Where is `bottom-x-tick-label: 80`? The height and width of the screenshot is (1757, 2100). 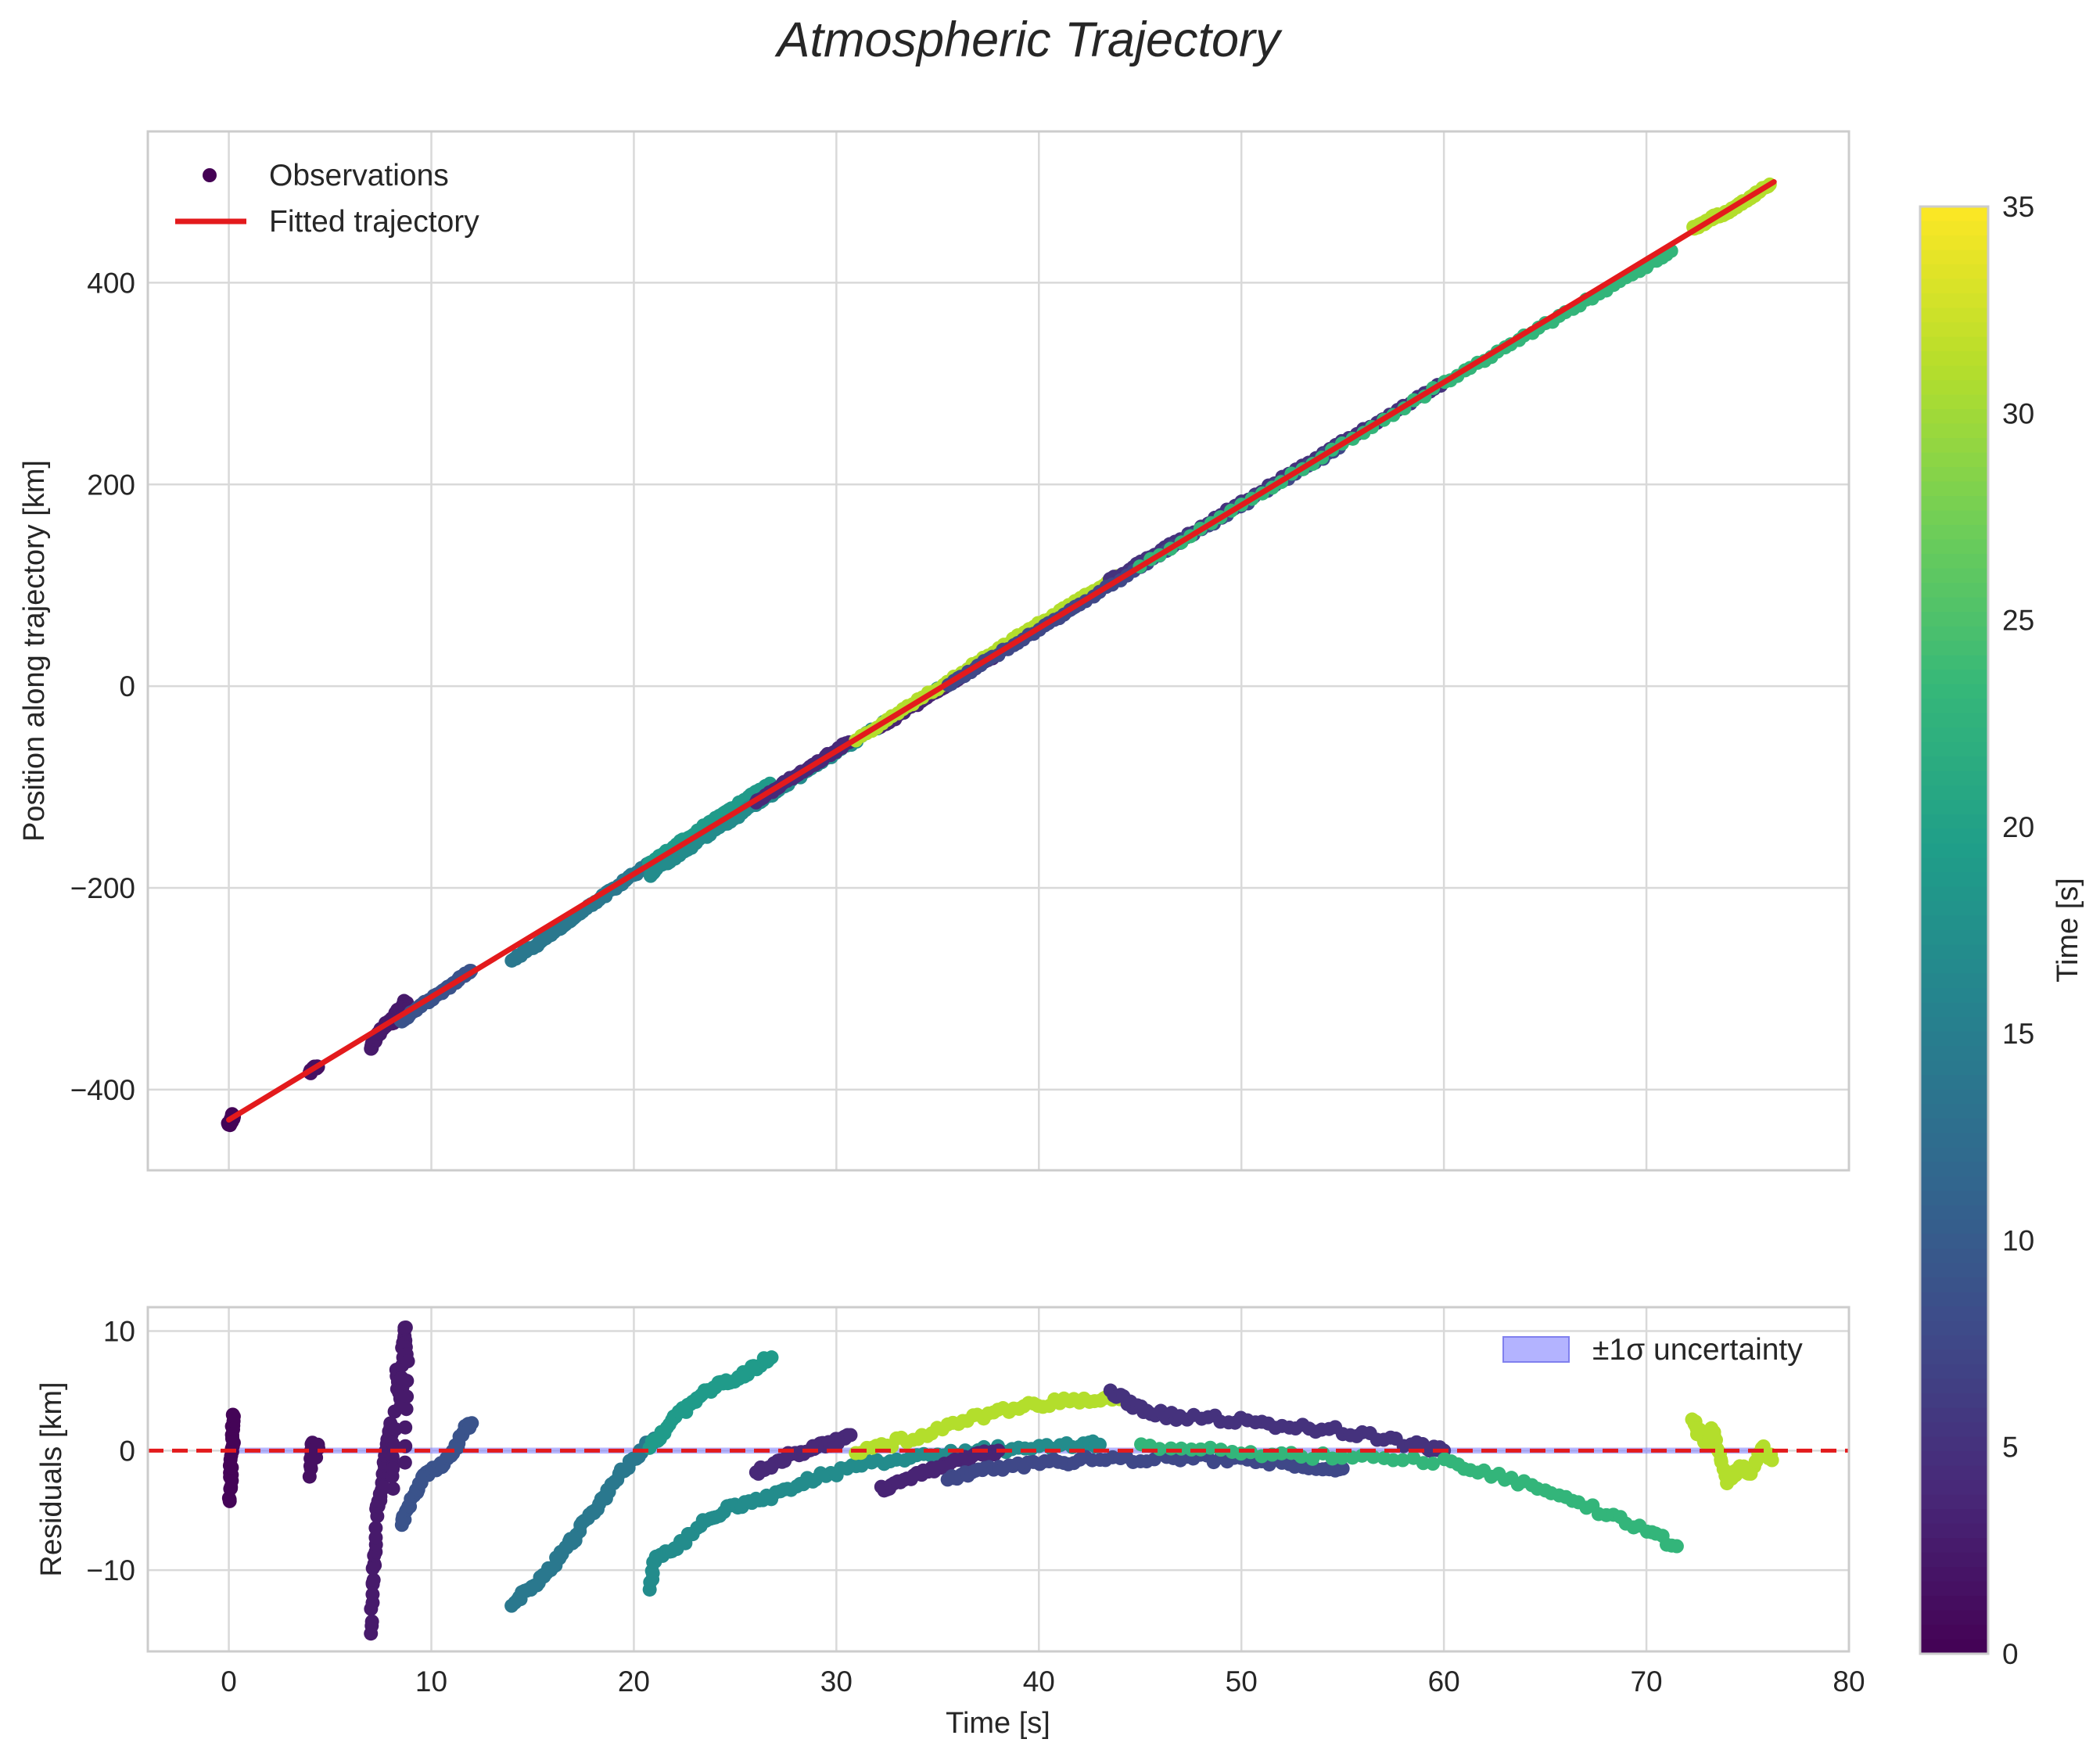
bottom-x-tick-label: 80 is located at coordinates (1849, 1682).